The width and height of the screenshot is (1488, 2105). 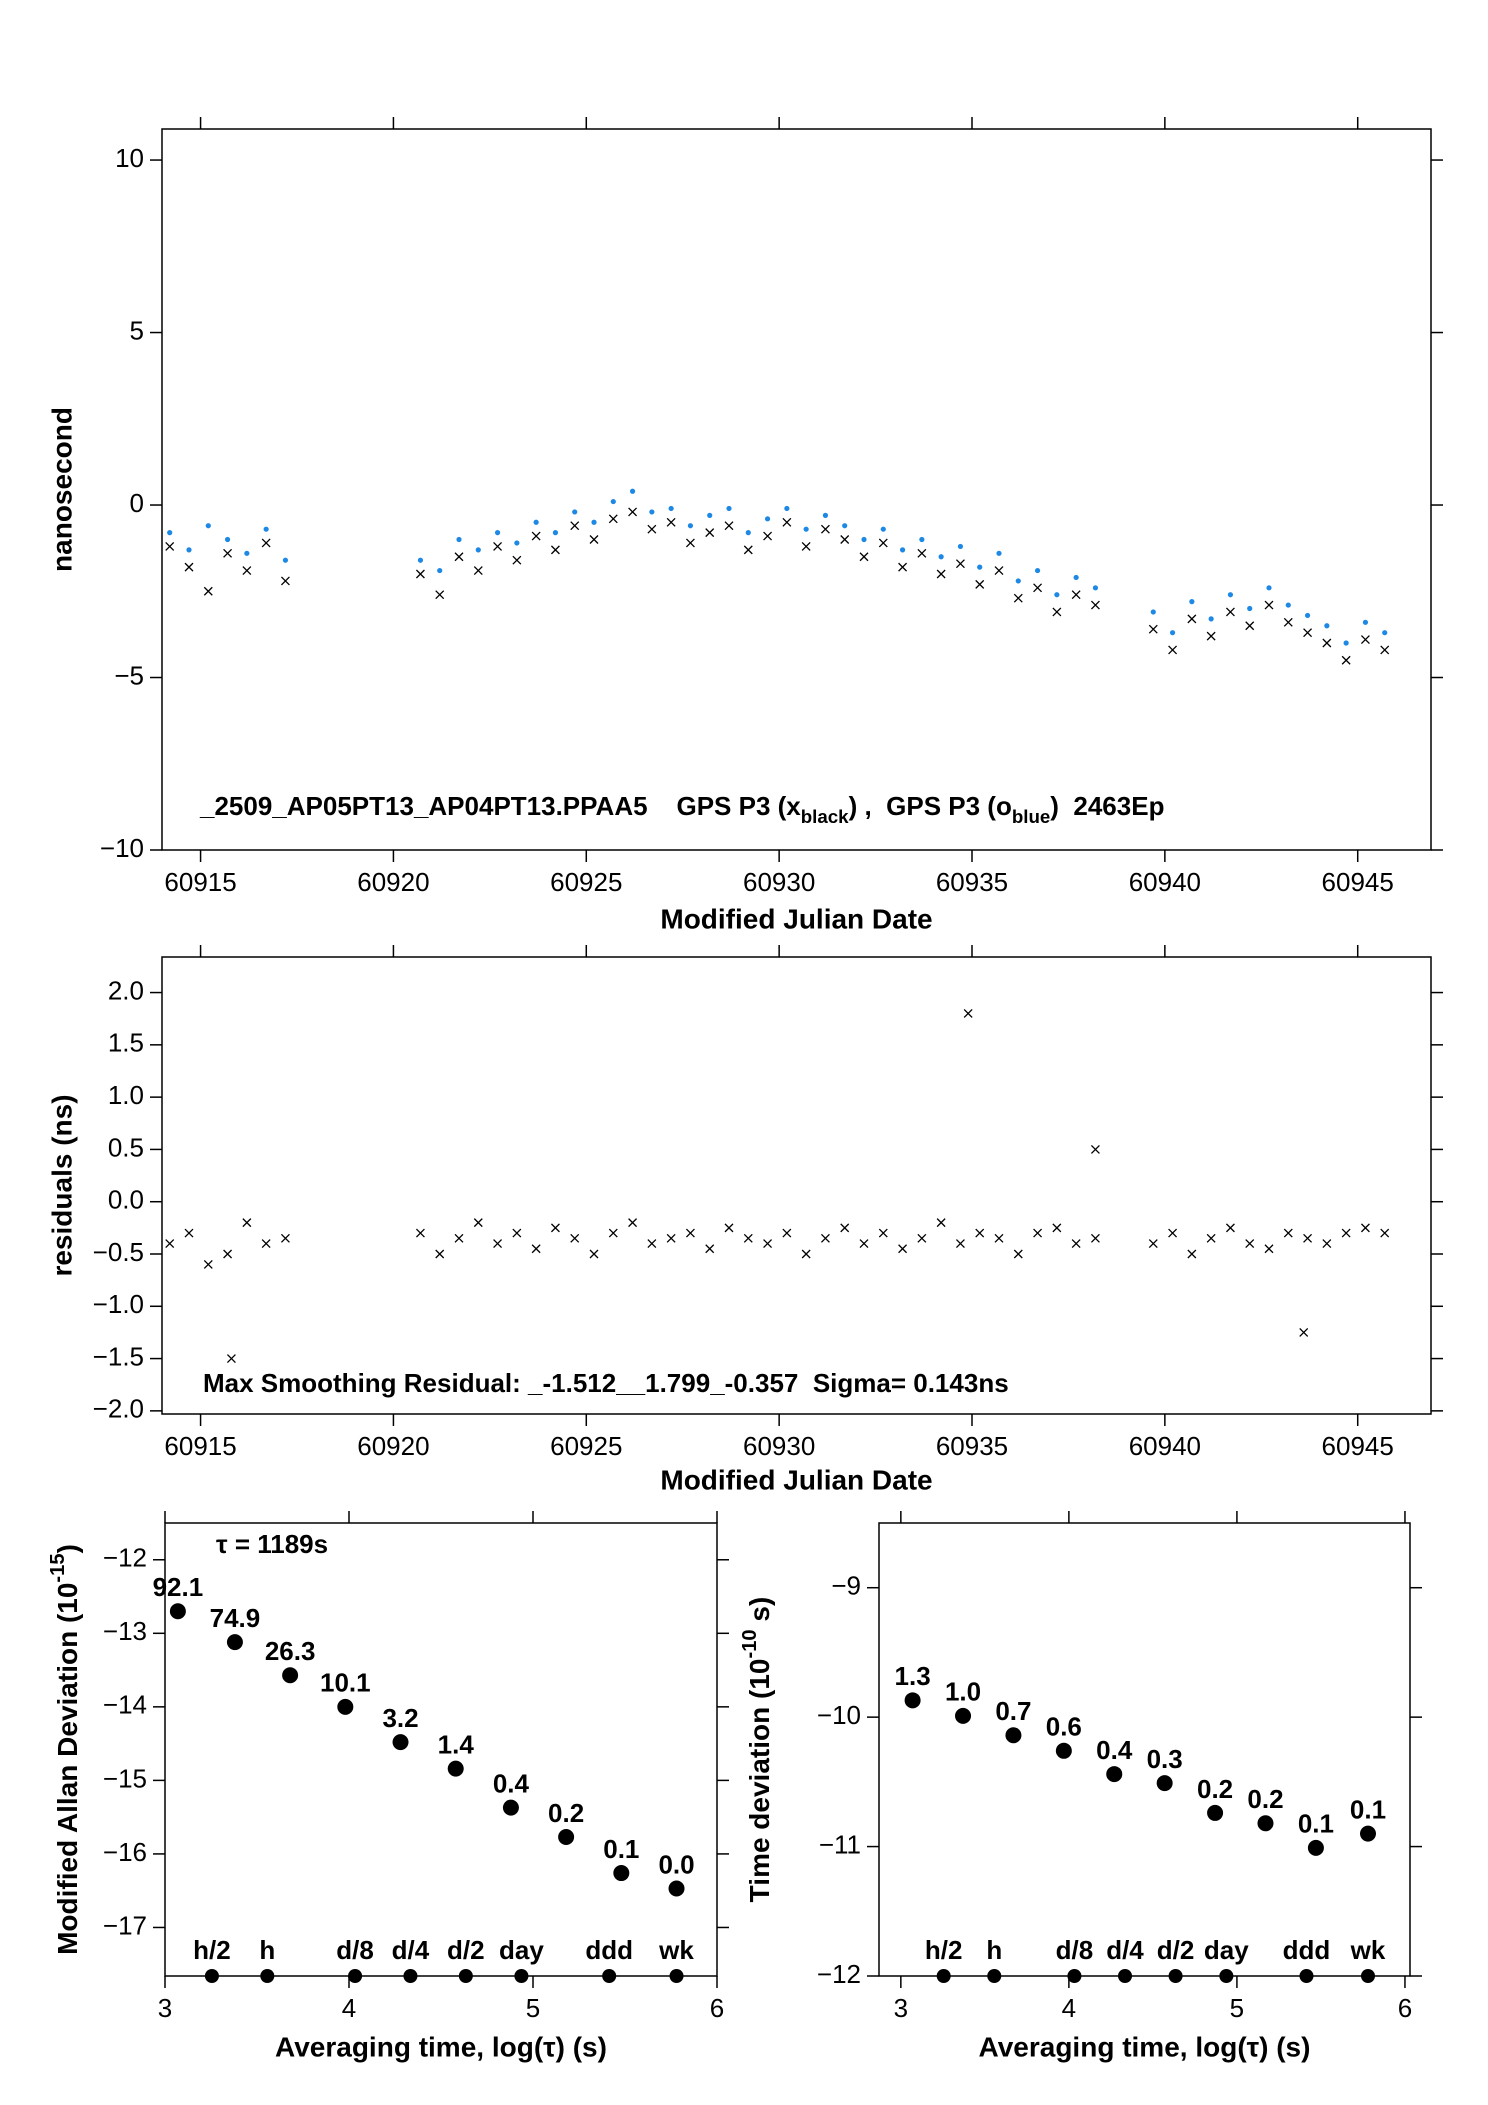 What do you see at coordinates (839, 1715) in the screenshot?
I see `y-tick-label: −10` at bounding box center [839, 1715].